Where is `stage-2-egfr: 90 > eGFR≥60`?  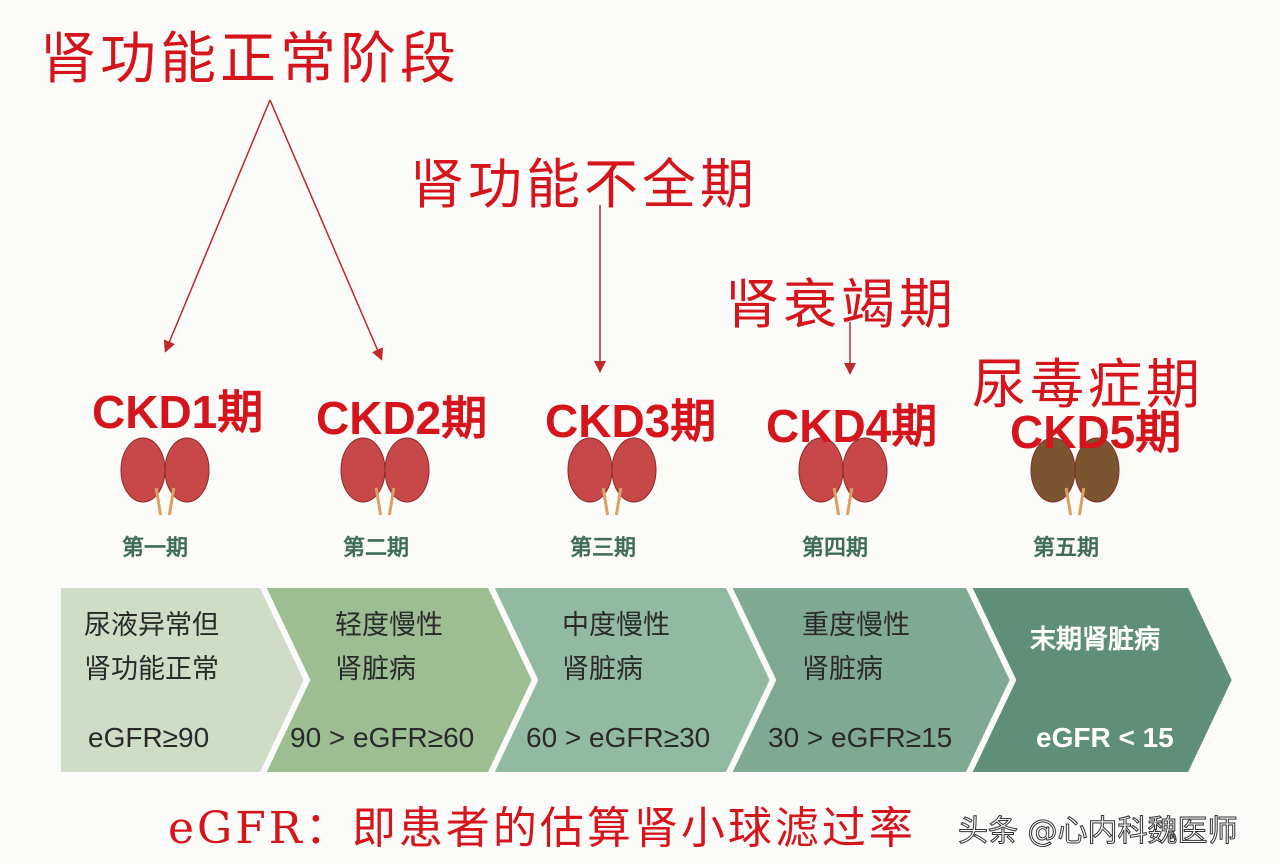
stage-2-egfr: 90 > eGFR≥60 is located at coordinates (382, 737).